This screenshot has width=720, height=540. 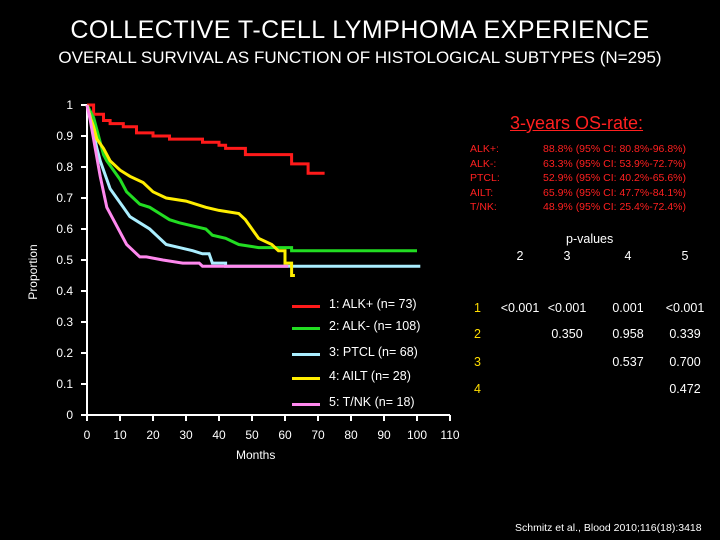 What do you see at coordinates (373, 304) in the screenshot?
I see `legend-label-1: 1: ALK+ (n= 73)` at bounding box center [373, 304].